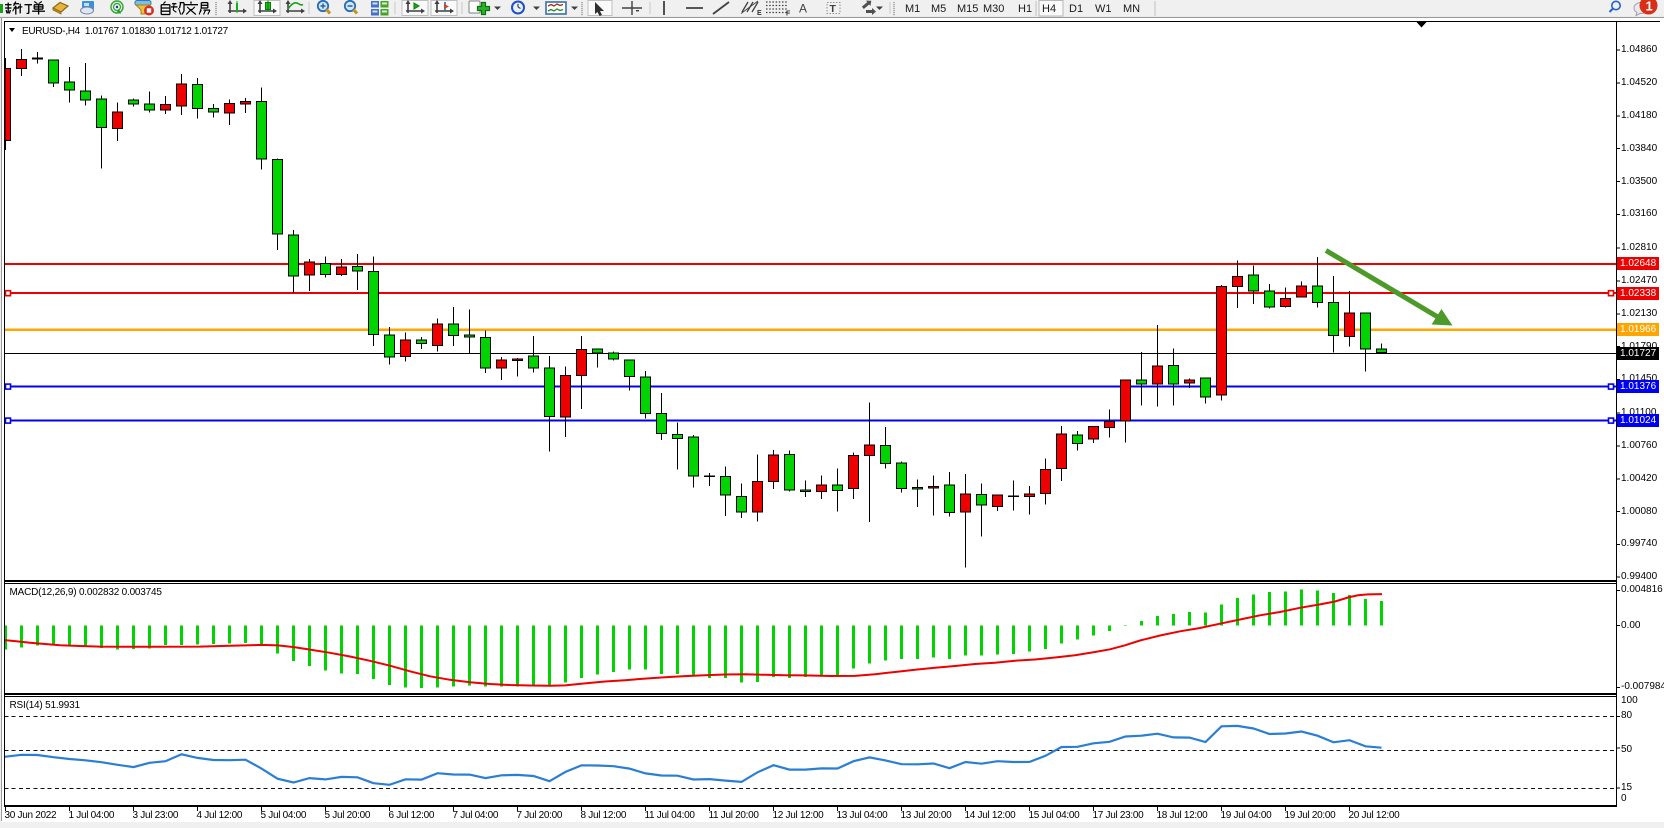  I want to click on svg-text: A, so click(803, 9).